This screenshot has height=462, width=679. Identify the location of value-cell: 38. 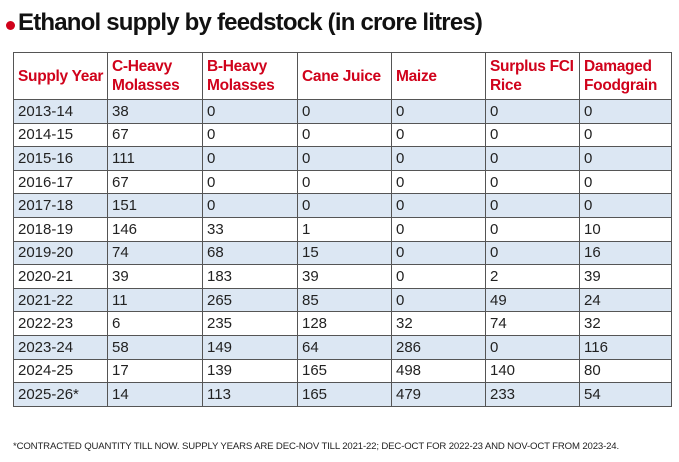
(155, 111).